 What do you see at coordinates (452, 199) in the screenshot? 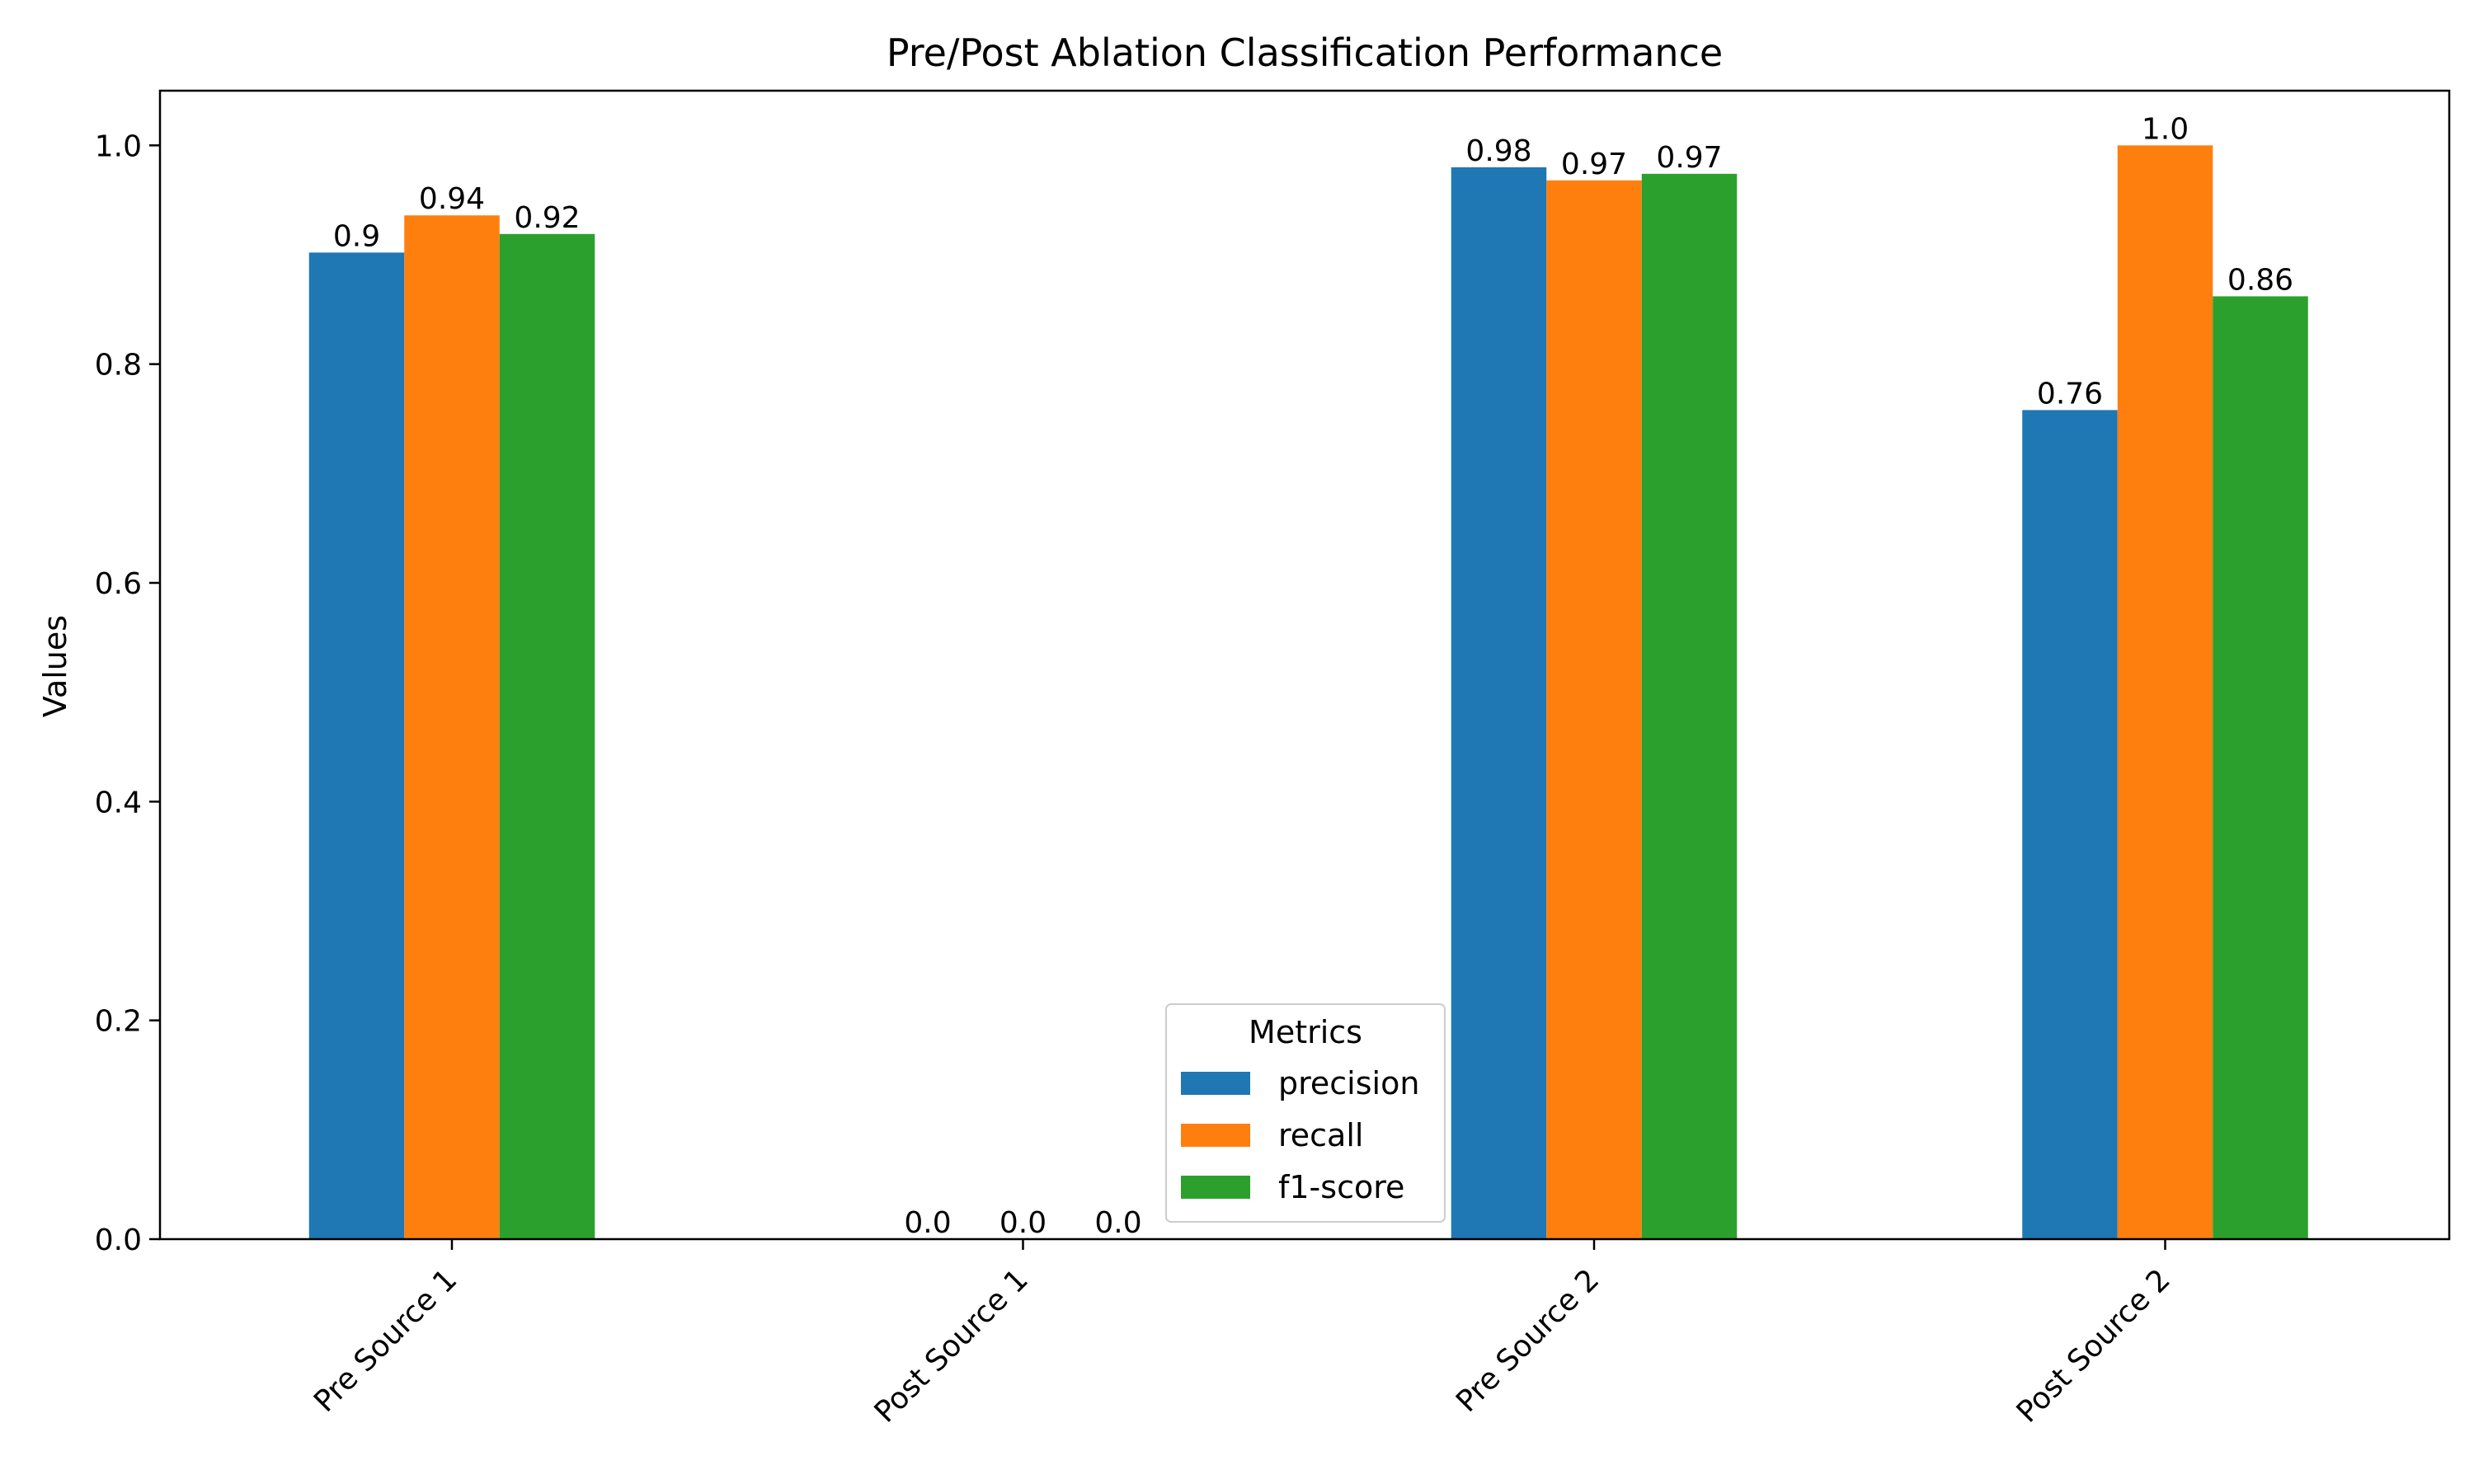
I see `bar-label-recall-0: 0.94` at bounding box center [452, 199].